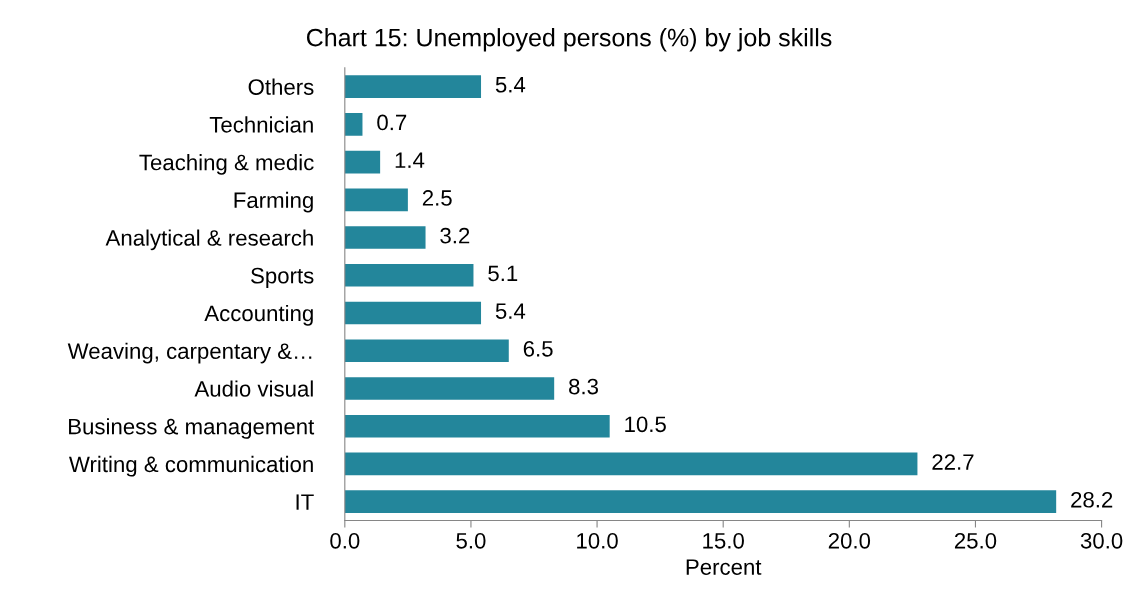 The height and width of the screenshot is (616, 1138). Describe the element at coordinates (209, 240) in the screenshot. I see `y-tick-label: Analytical & research` at that location.